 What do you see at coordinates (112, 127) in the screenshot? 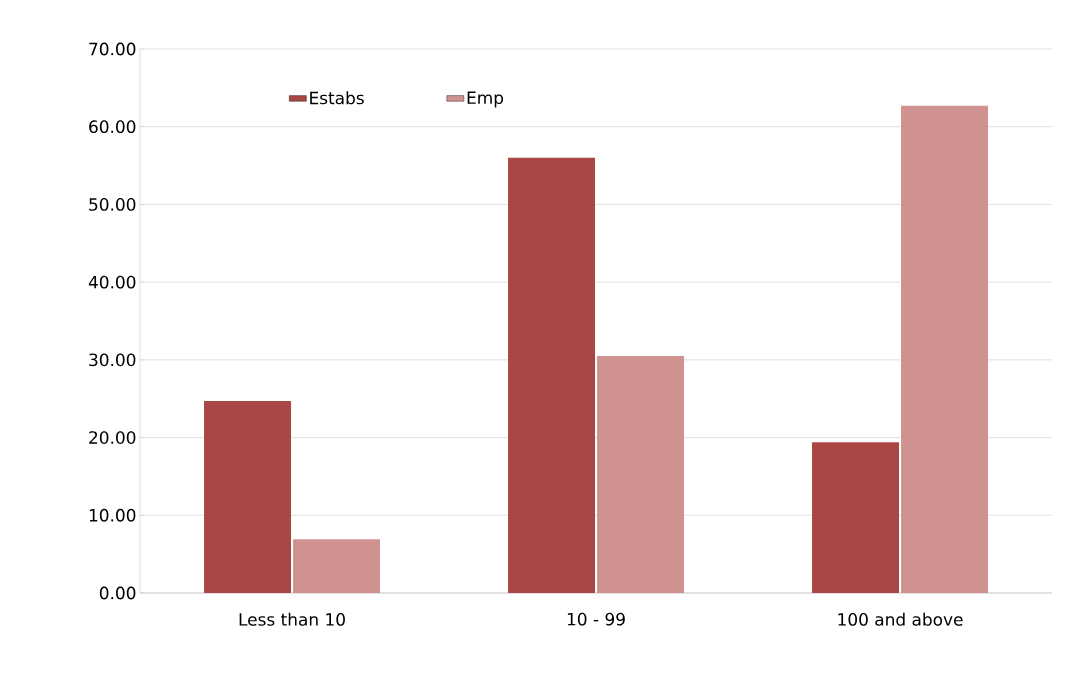
I see `y-tick-label: 60.00` at bounding box center [112, 127].